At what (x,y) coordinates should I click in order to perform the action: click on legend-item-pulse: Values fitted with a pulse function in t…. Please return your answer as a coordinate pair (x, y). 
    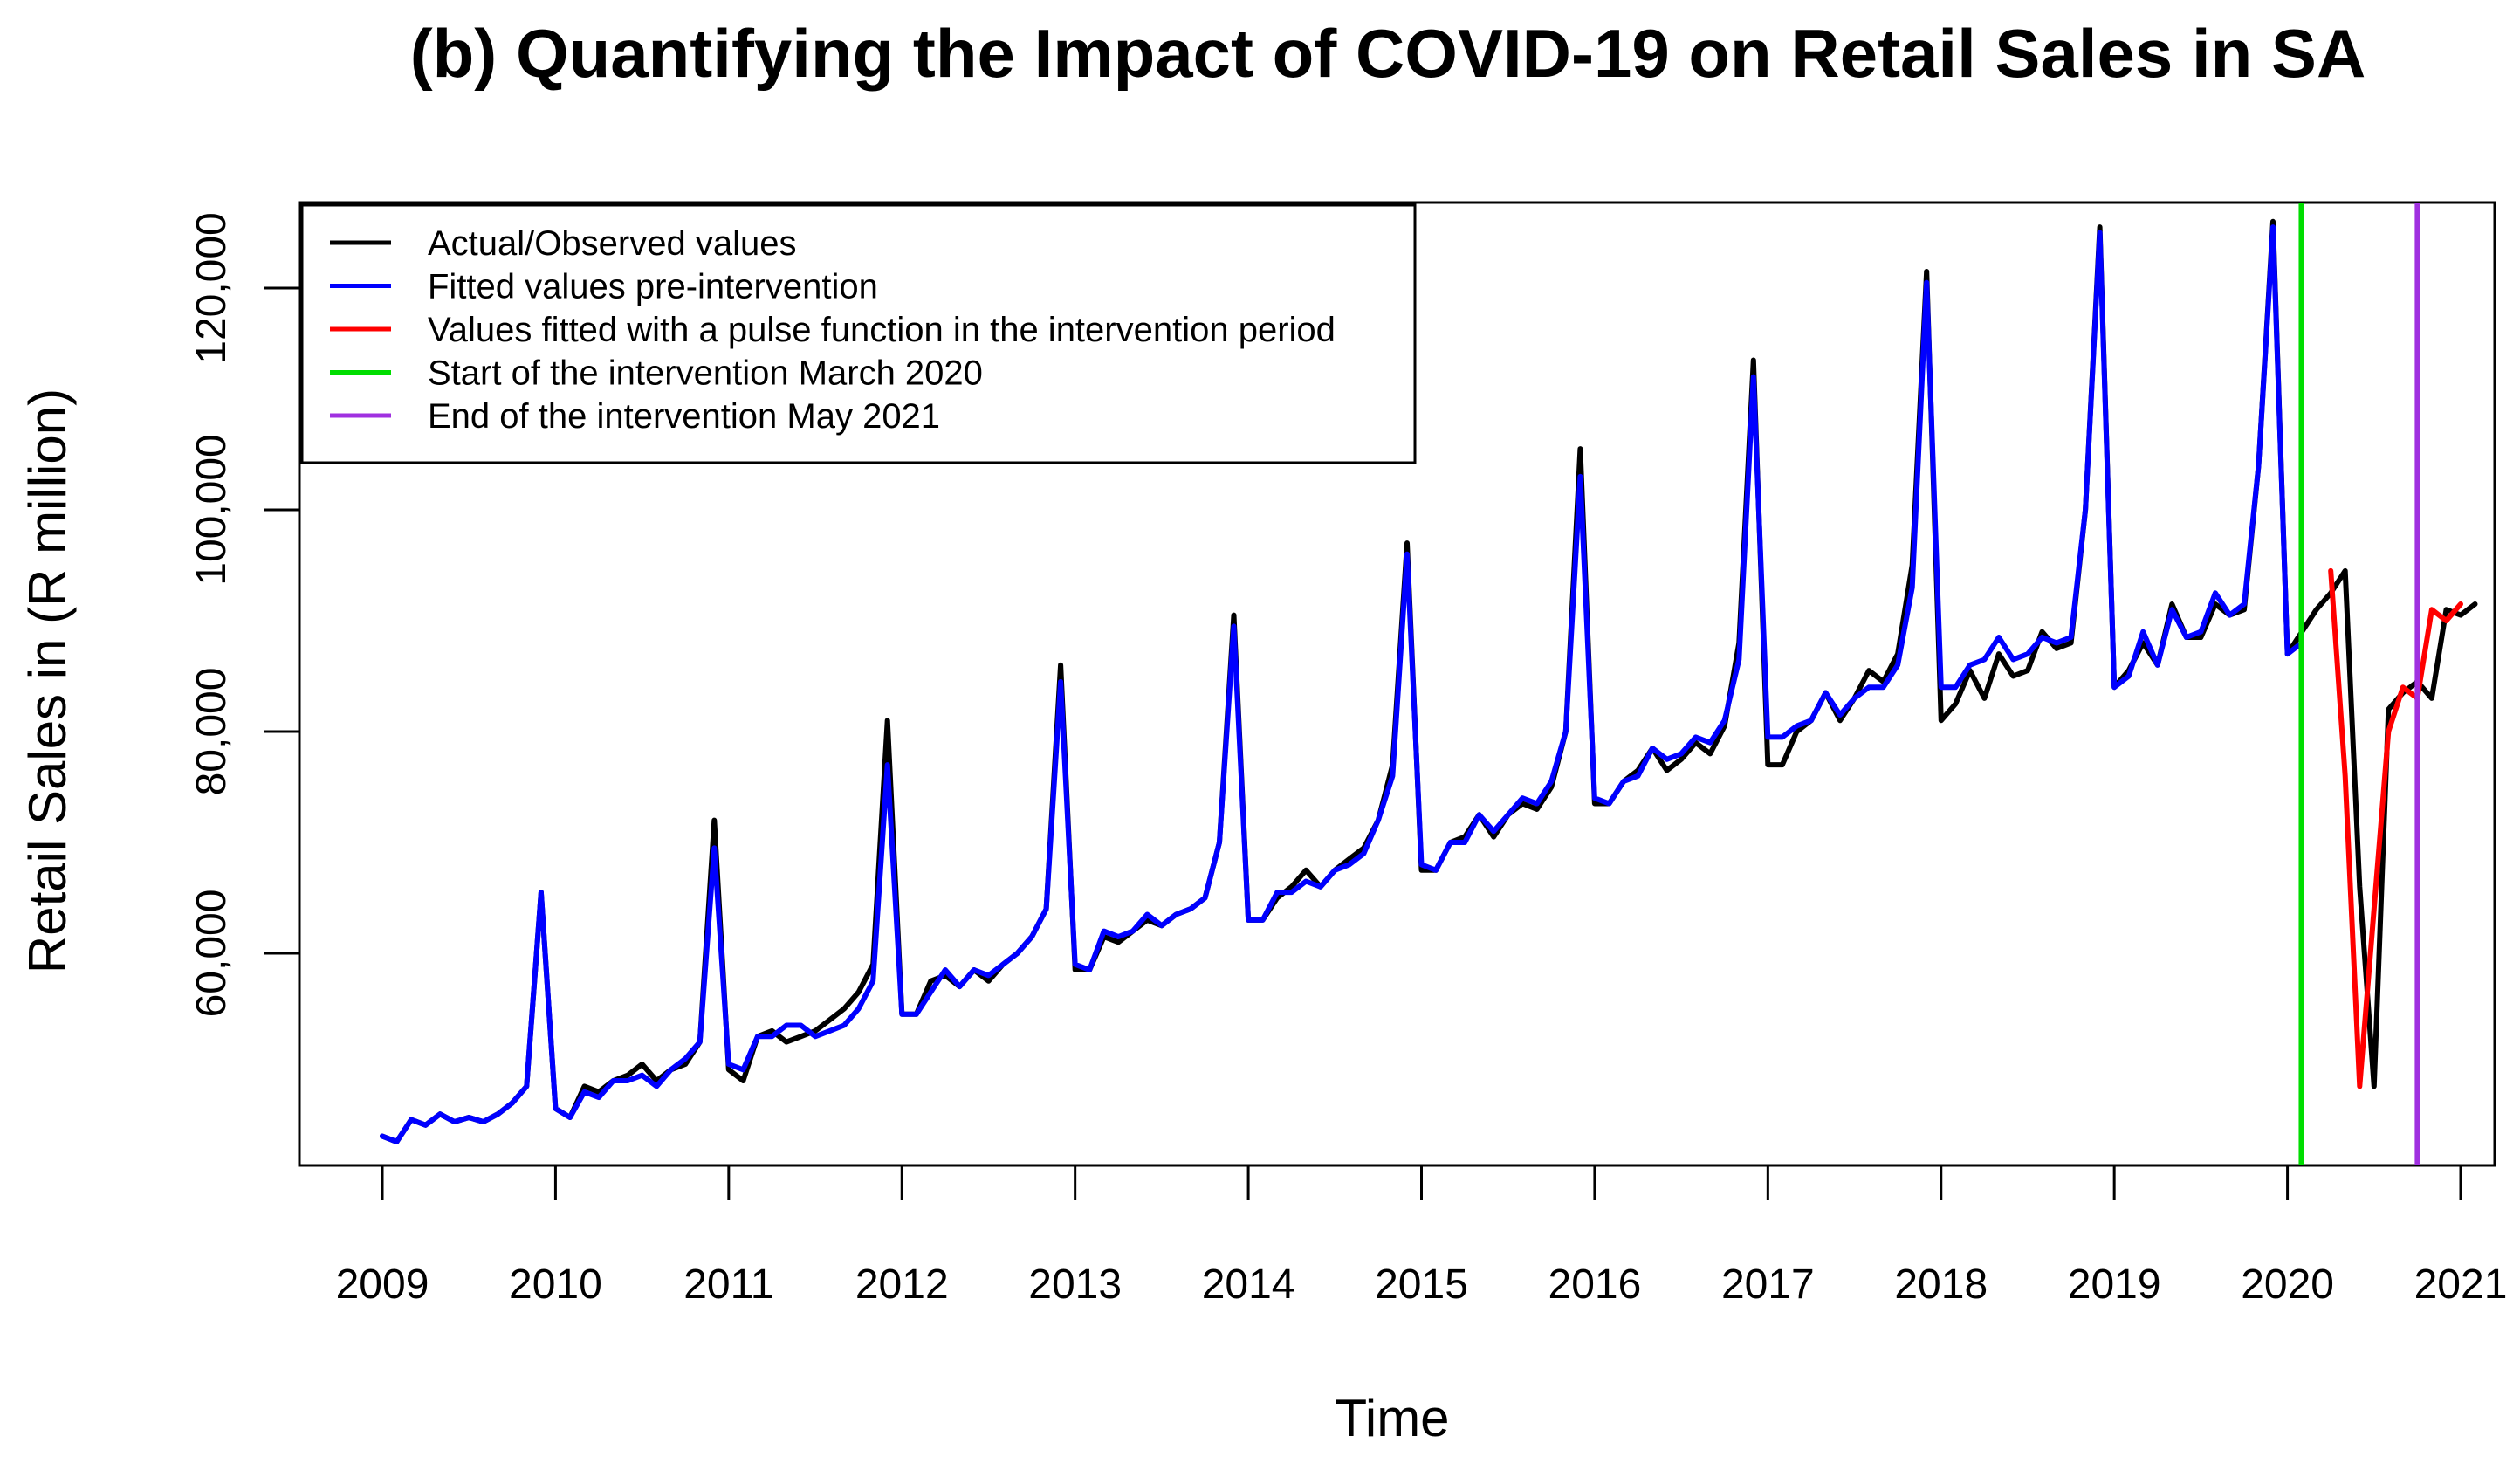
    Looking at the image, I should click on (833, 330).